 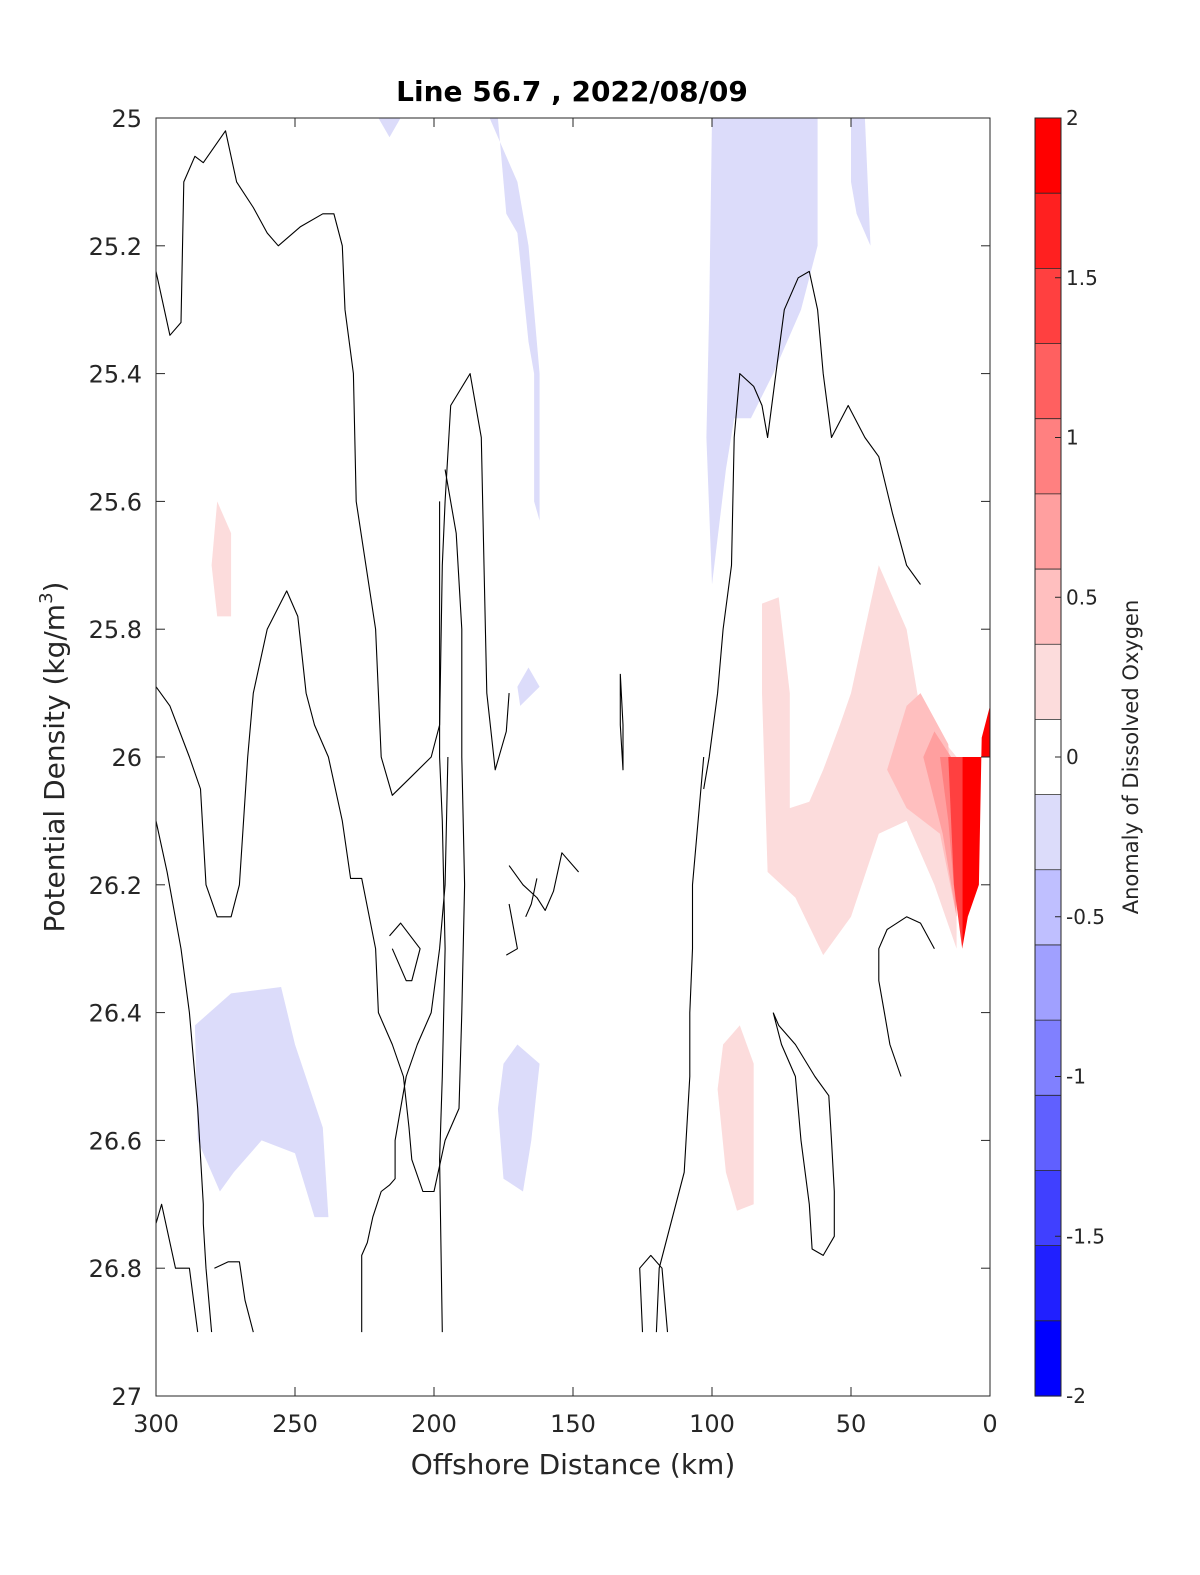 I want to click on y-tick-label: 26.6, so click(x=115, y=1141).